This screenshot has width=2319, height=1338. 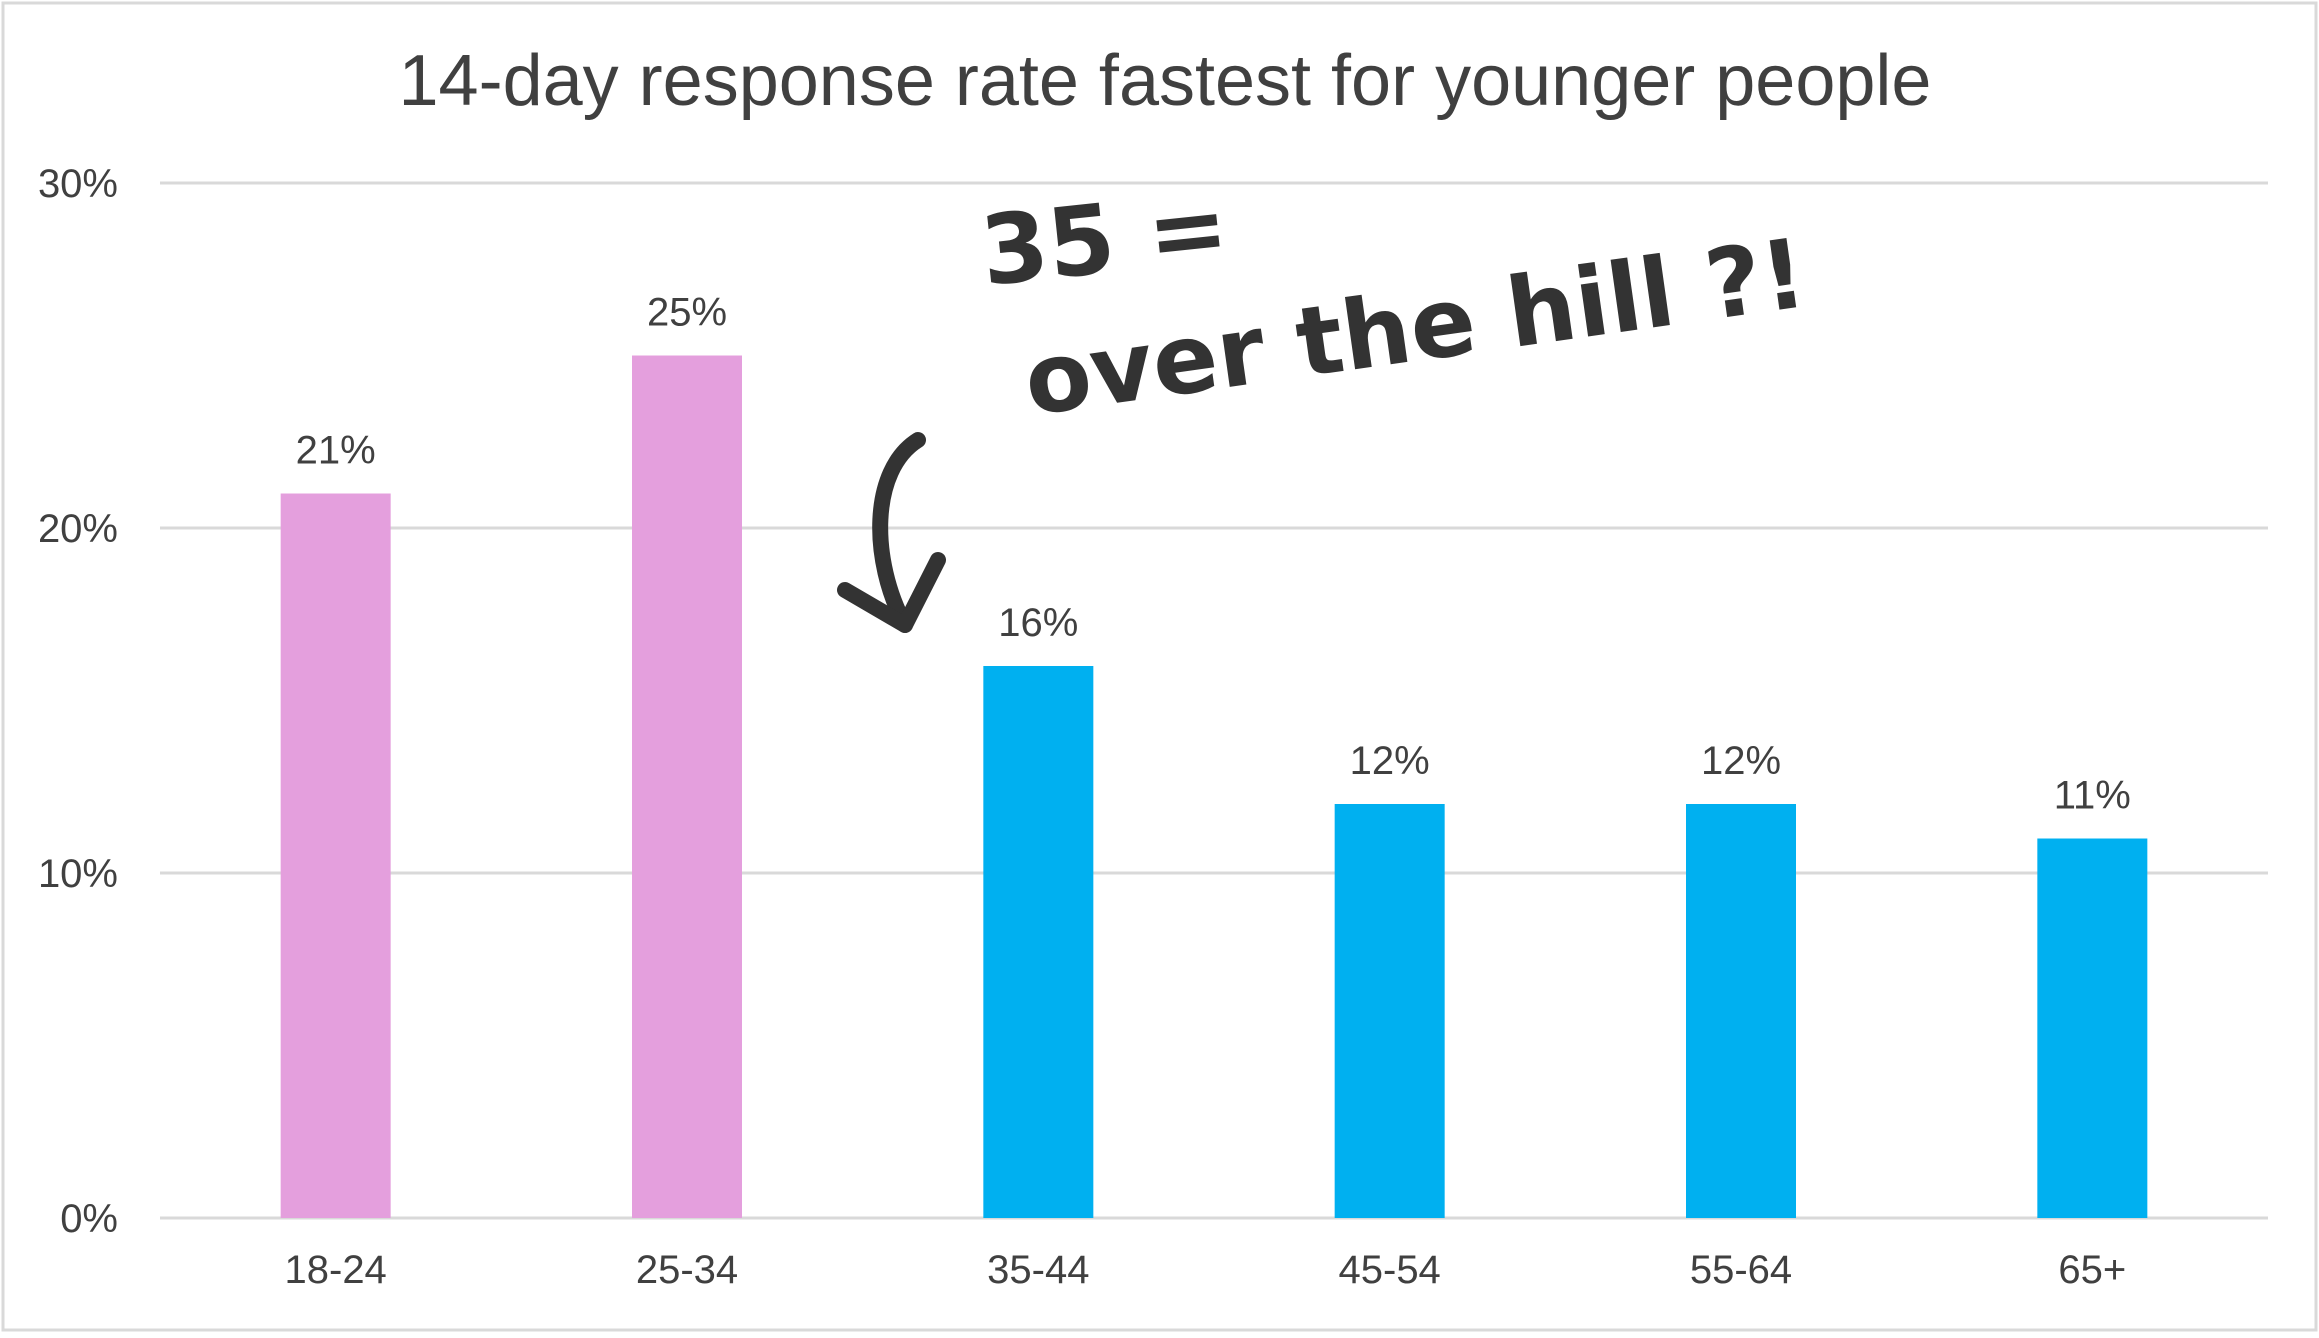 What do you see at coordinates (687, 1270) in the screenshot?
I see `x-tick-label-25-34: 25-34` at bounding box center [687, 1270].